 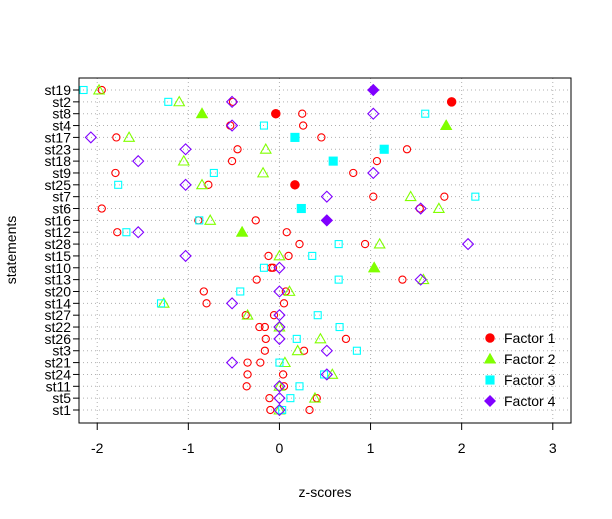 What do you see at coordinates (530, 380) in the screenshot?
I see `legend-label: Factor 3` at bounding box center [530, 380].